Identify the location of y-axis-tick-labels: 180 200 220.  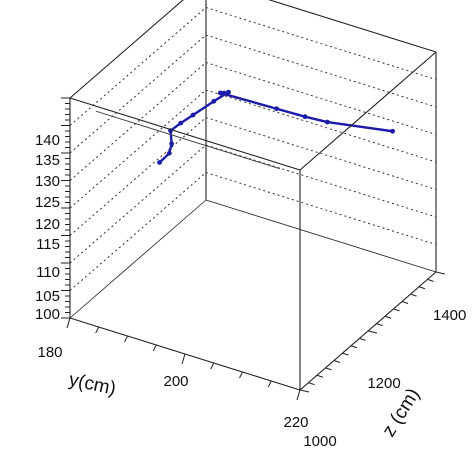
(172, 387).